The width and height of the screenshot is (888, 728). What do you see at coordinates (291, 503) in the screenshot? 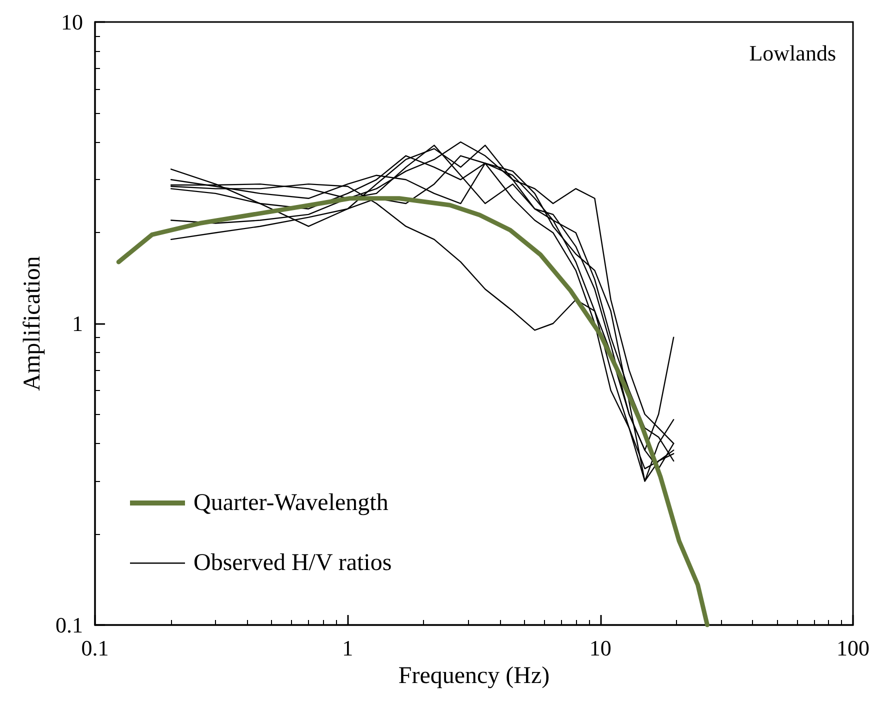
I see `legend-label: Quarter-Wavelength` at bounding box center [291, 503].